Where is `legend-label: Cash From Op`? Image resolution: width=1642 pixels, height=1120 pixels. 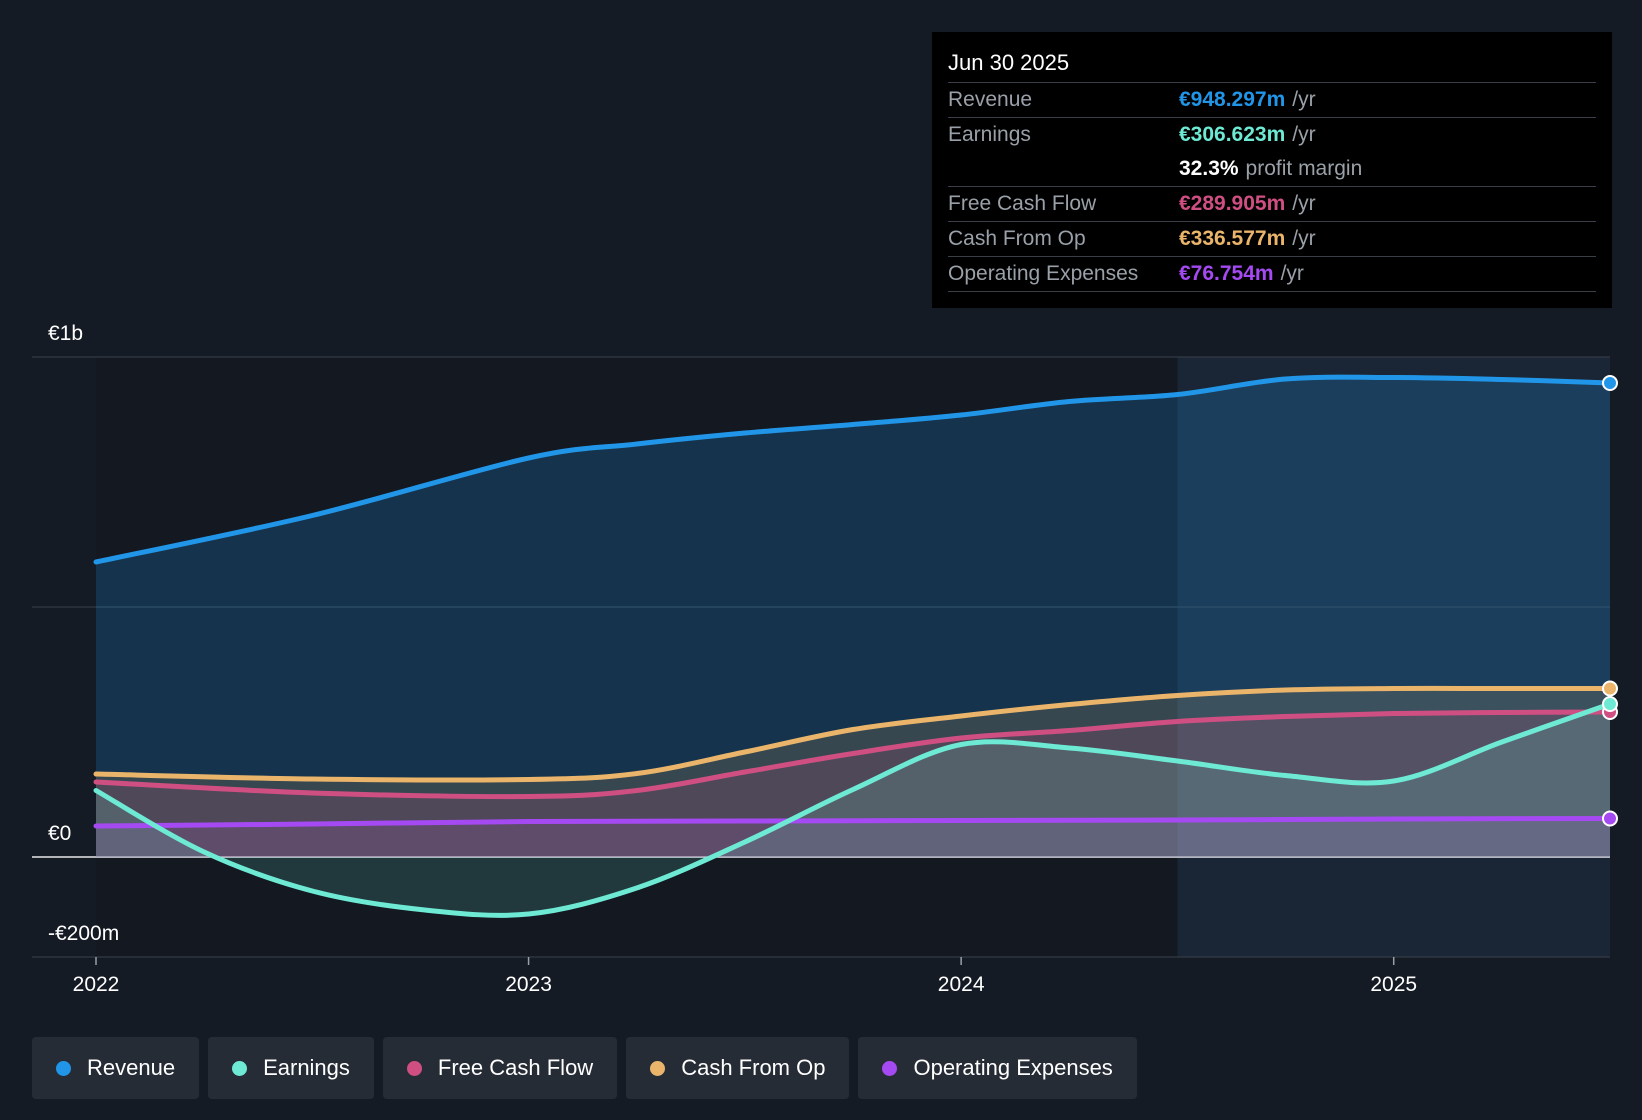
legend-label: Cash From Op is located at coordinates (753, 1067).